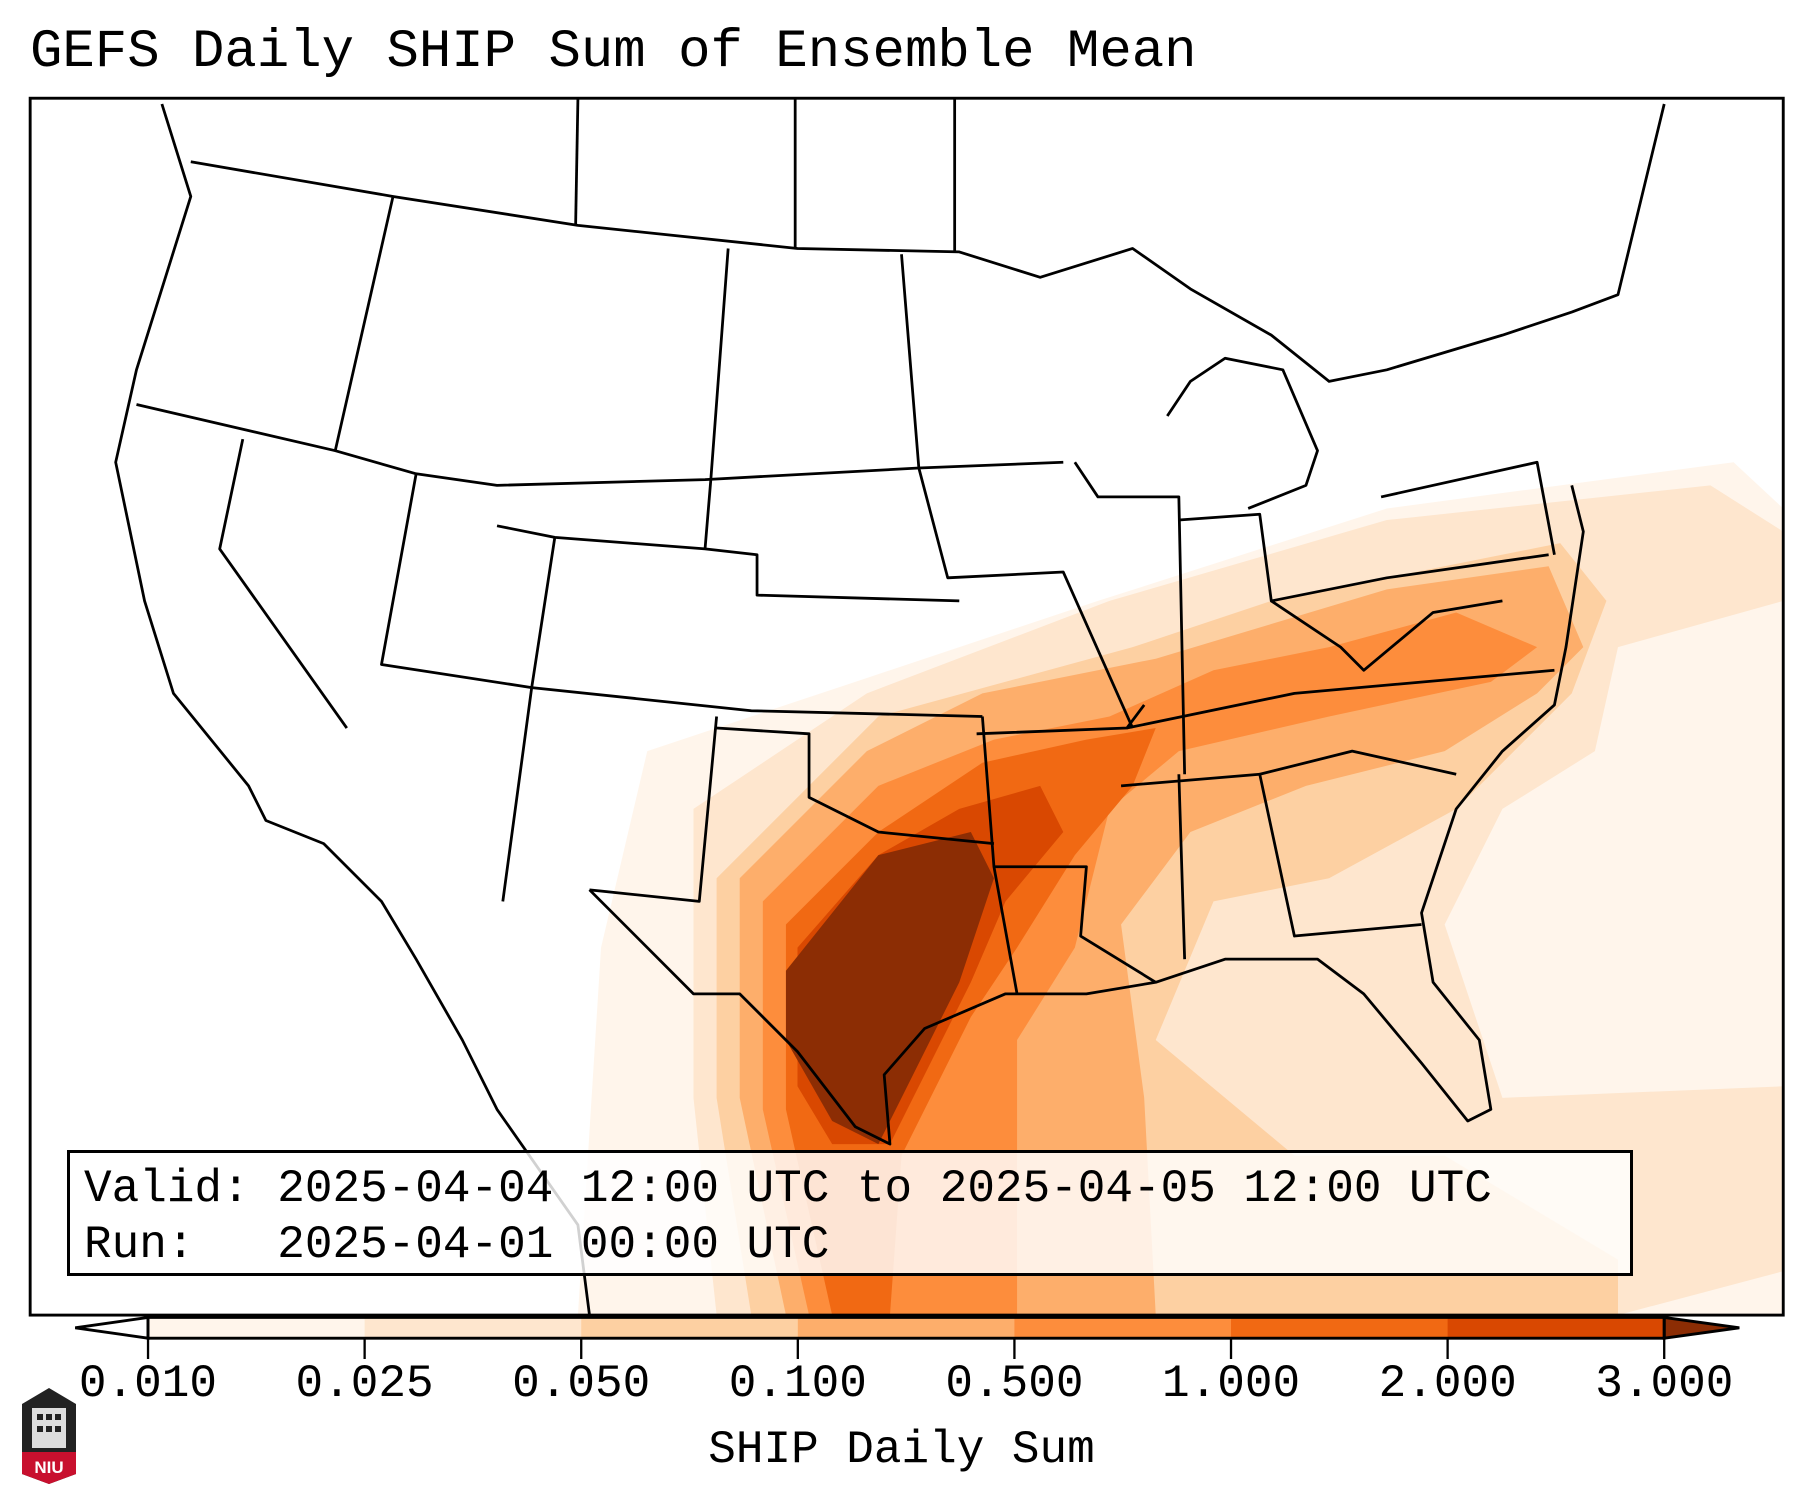 The height and width of the screenshot is (1500, 1803). I want to click on valid-label: Valid:, so click(167, 1189).